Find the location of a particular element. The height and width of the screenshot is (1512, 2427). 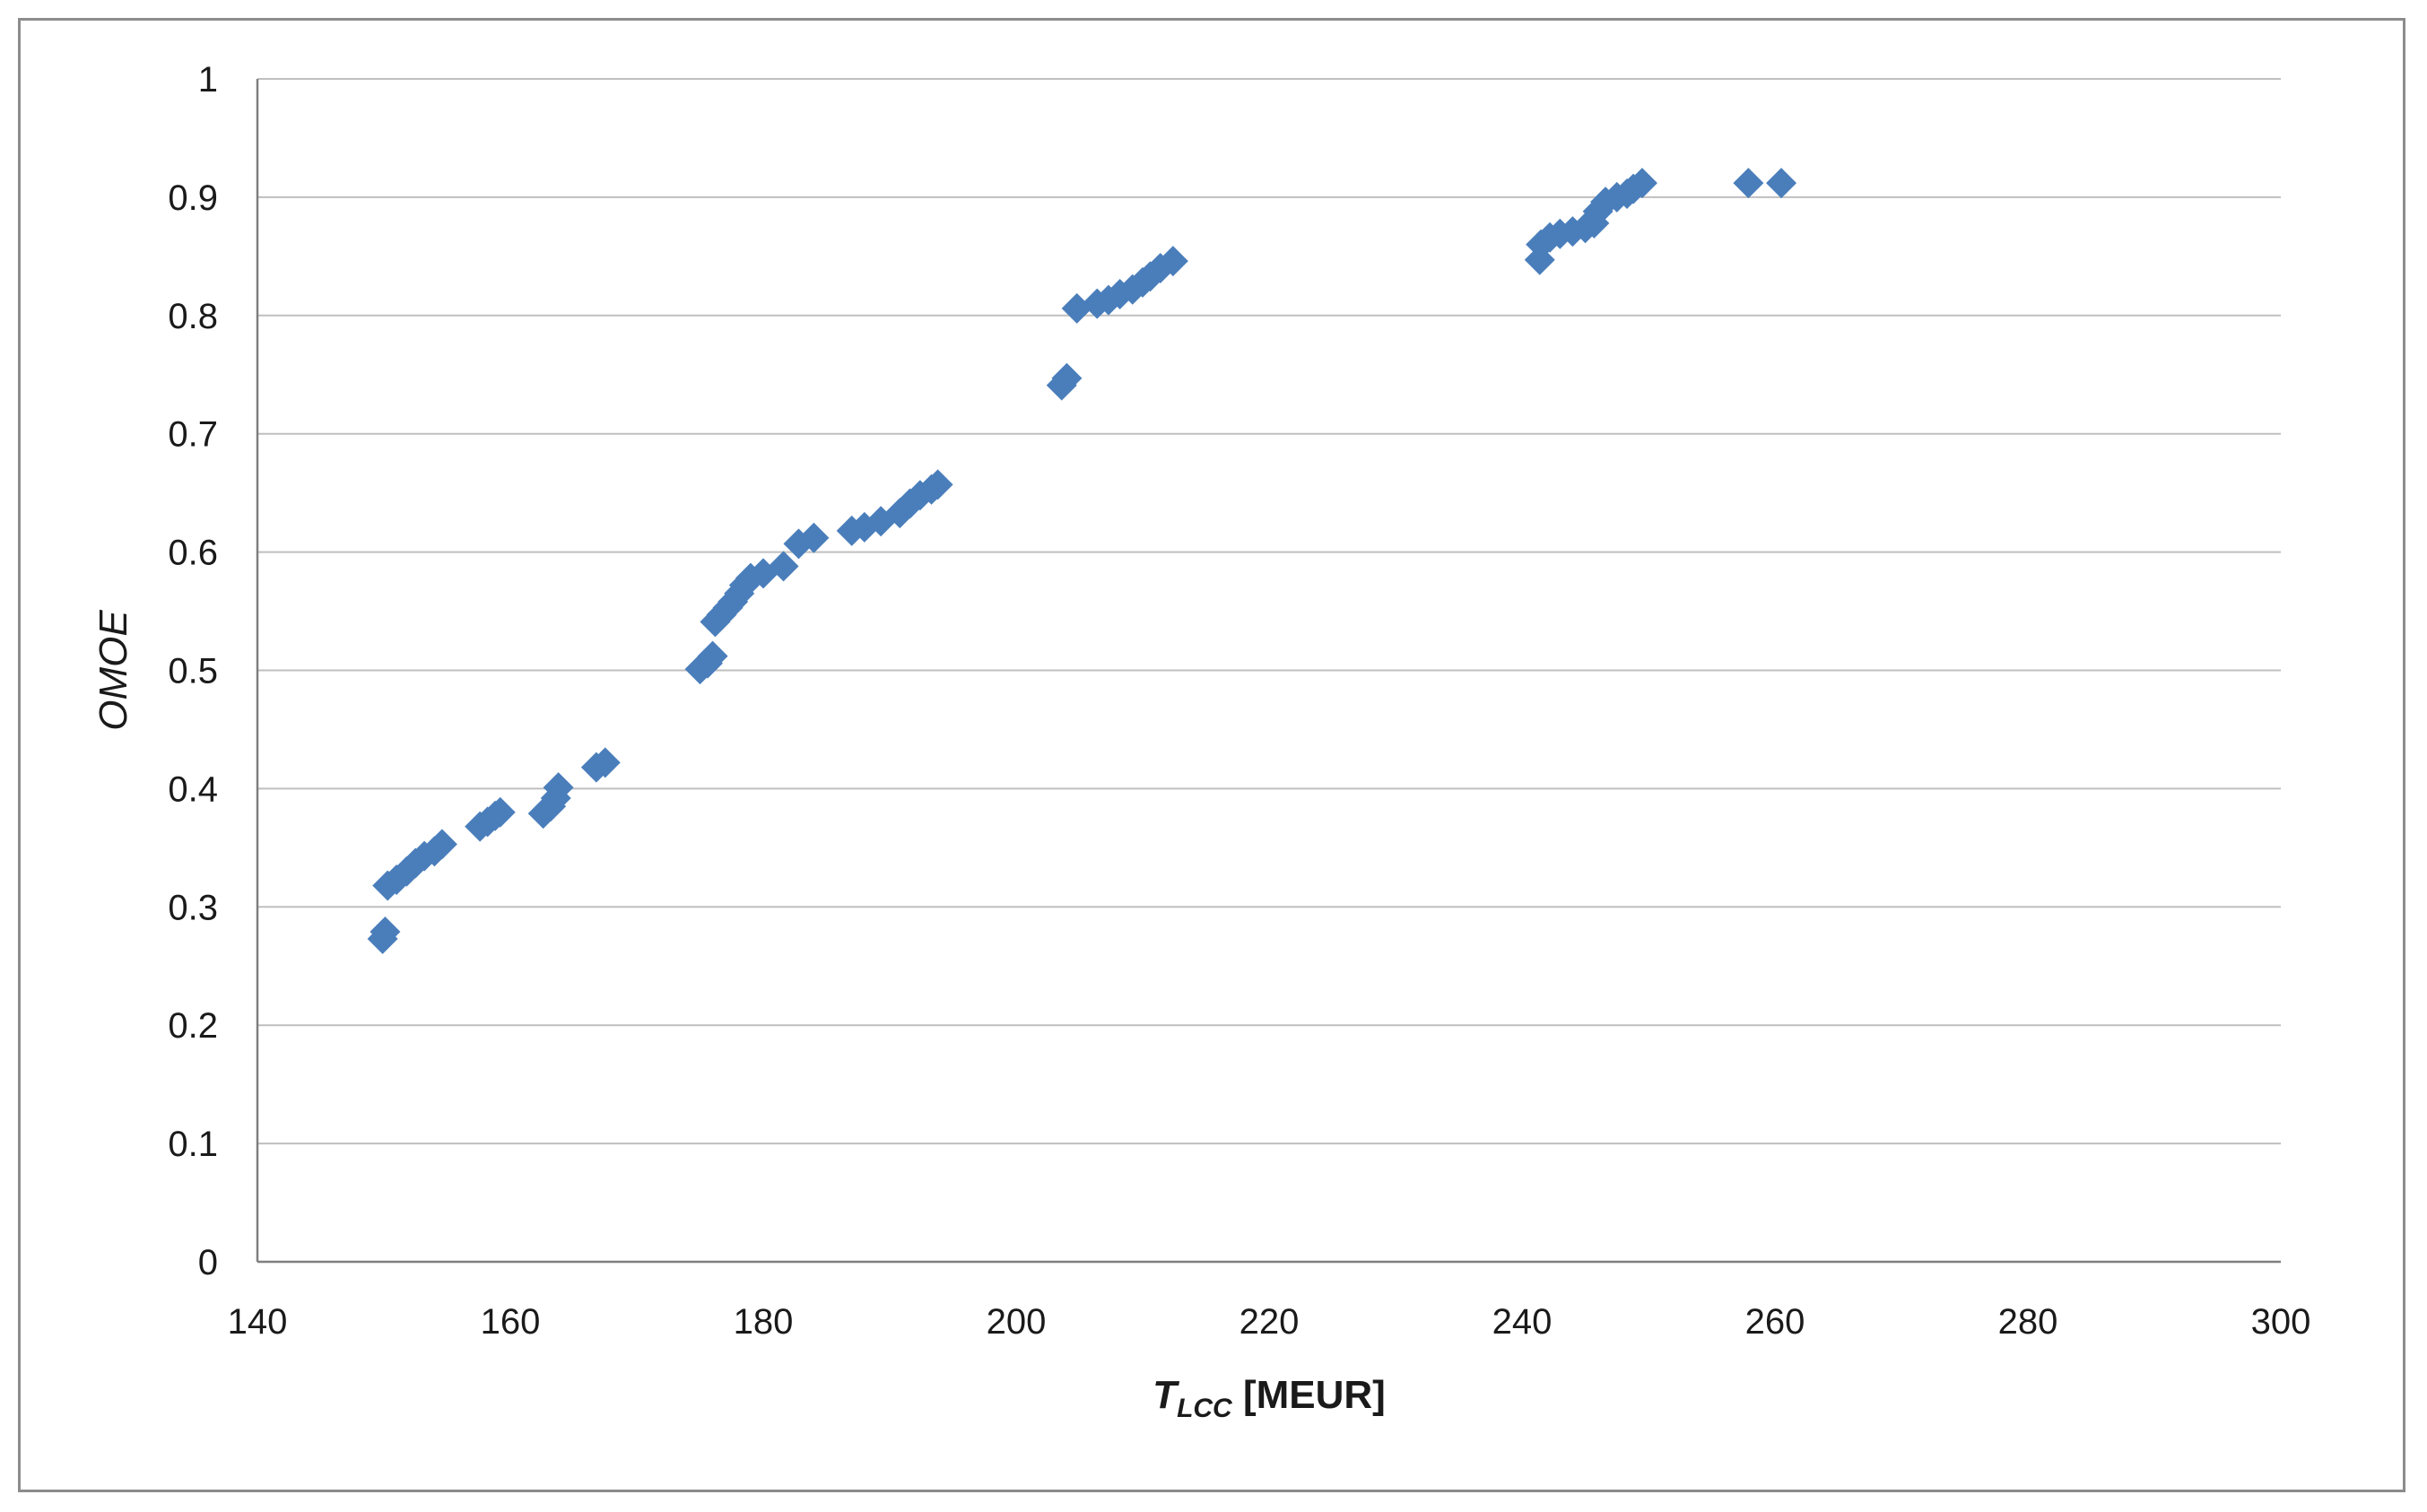

x-axis-title-main: T is located at coordinates (1166, 1395).